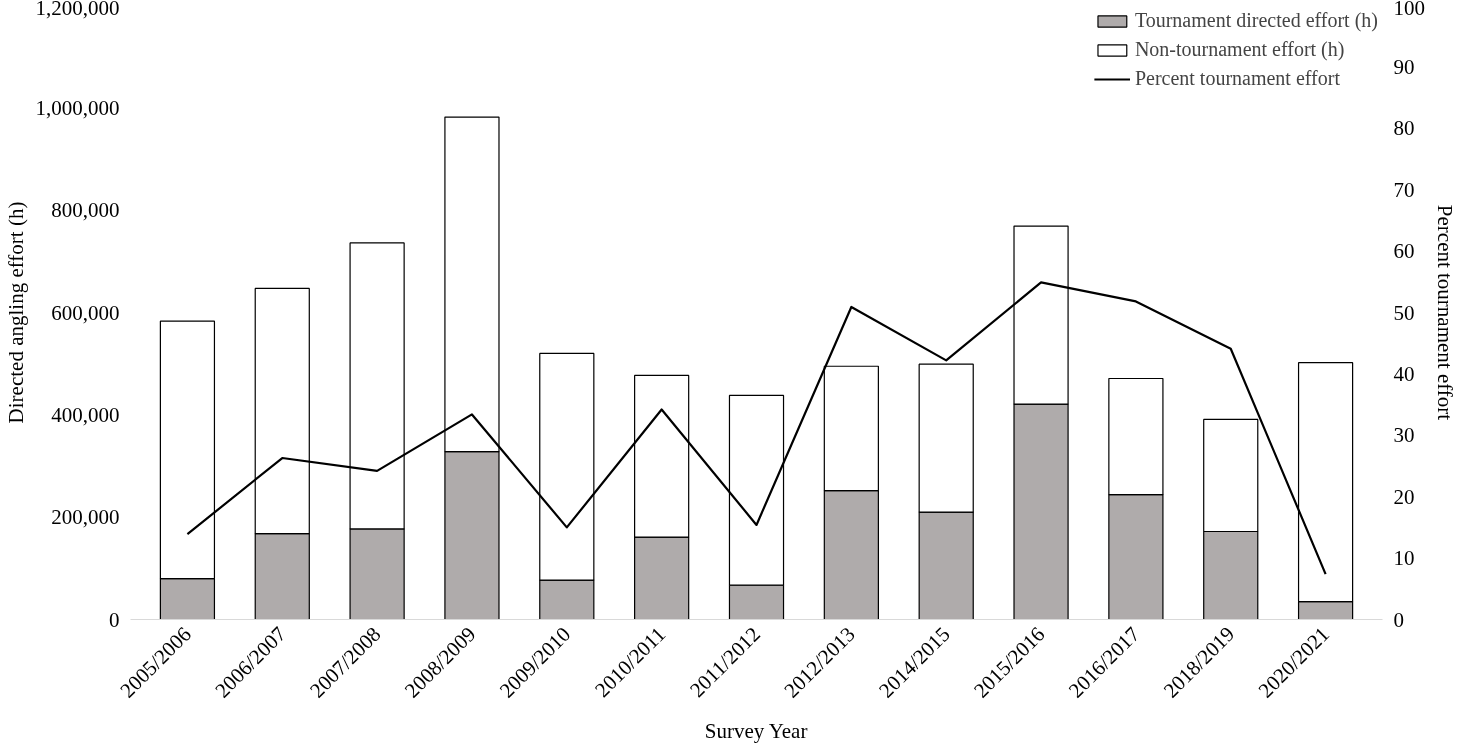 The width and height of the screenshot is (1466, 751). I want to click on y2-tick-label: 70, so click(1404, 189).